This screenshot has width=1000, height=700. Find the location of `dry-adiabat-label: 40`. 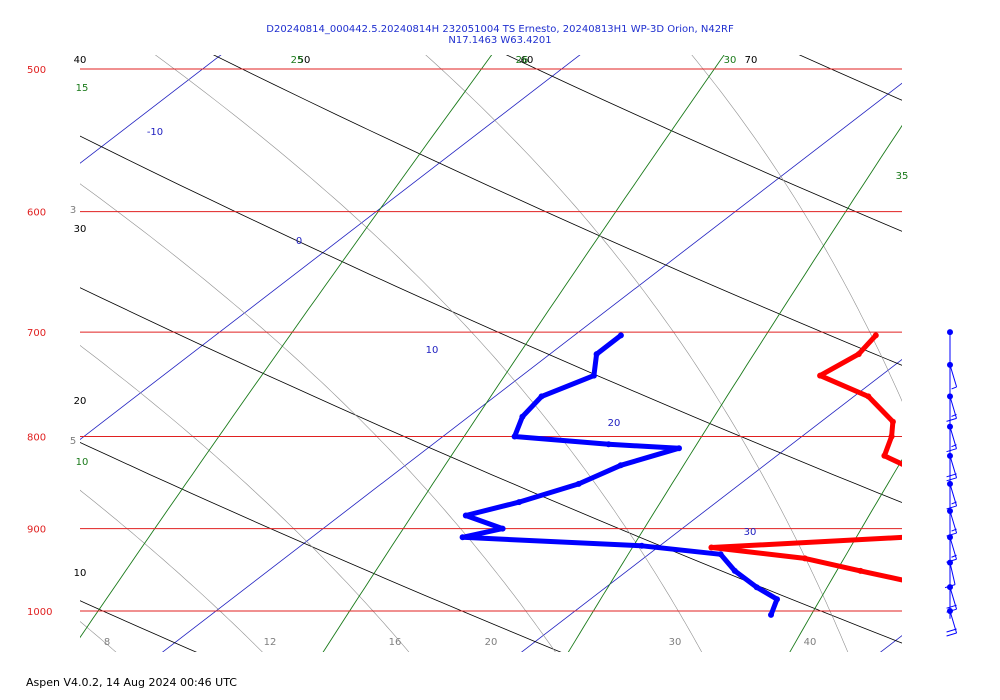

dry-adiabat-label: 40 is located at coordinates (80, 60).